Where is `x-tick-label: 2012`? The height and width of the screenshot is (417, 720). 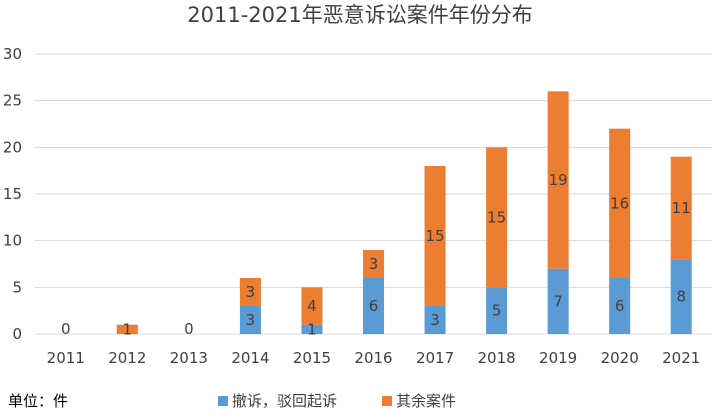 x-tick-label: 2012 is located at coordinates (127, 358).